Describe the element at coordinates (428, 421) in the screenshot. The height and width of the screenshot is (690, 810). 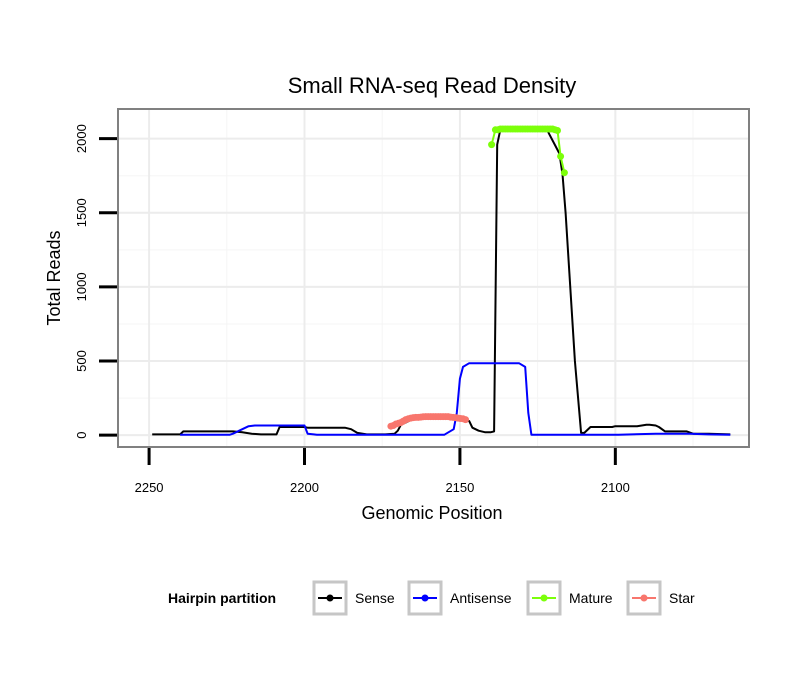
I see `series-star` at that location.